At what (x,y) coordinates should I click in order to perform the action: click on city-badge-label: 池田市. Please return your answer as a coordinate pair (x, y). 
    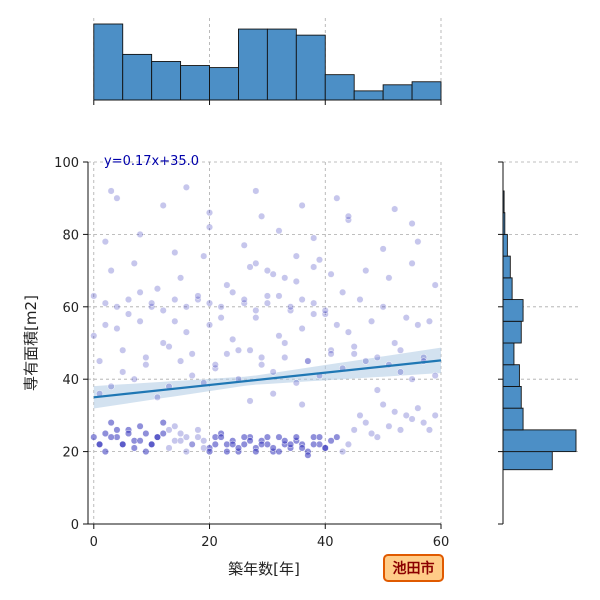
    Looking at the image, I should click on (414, 568).